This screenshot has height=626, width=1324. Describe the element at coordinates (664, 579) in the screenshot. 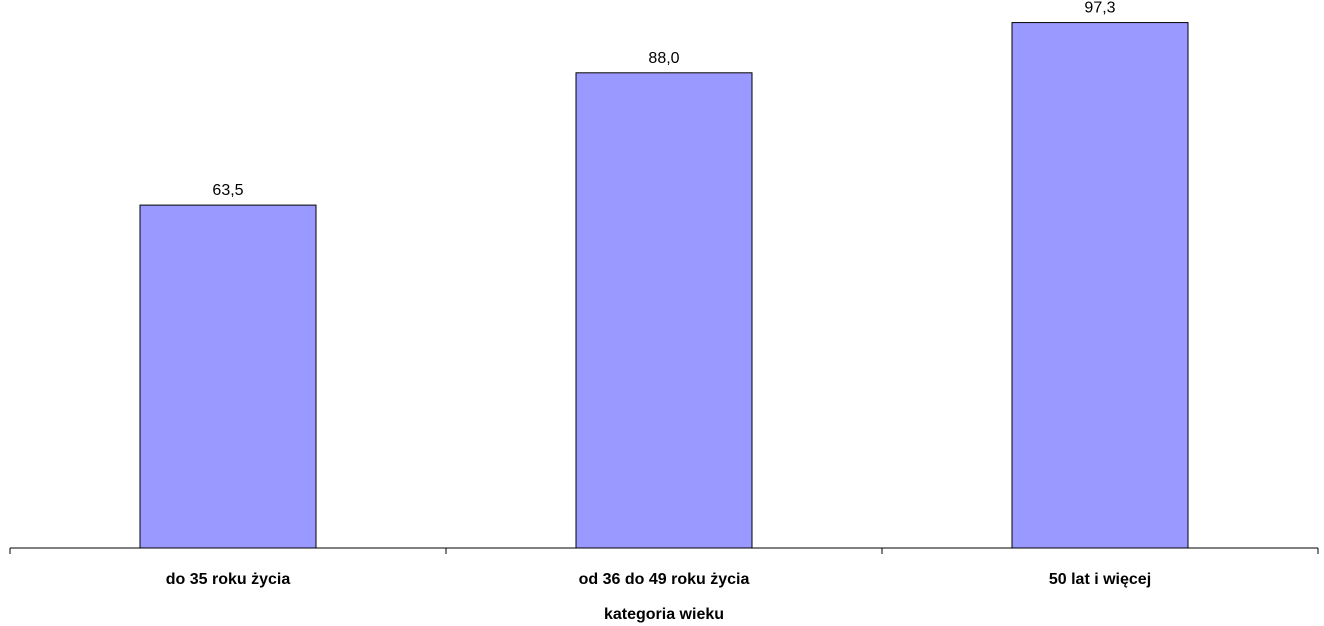

I see `x-tick-label: od 36 do 49 roku życia` at that location.